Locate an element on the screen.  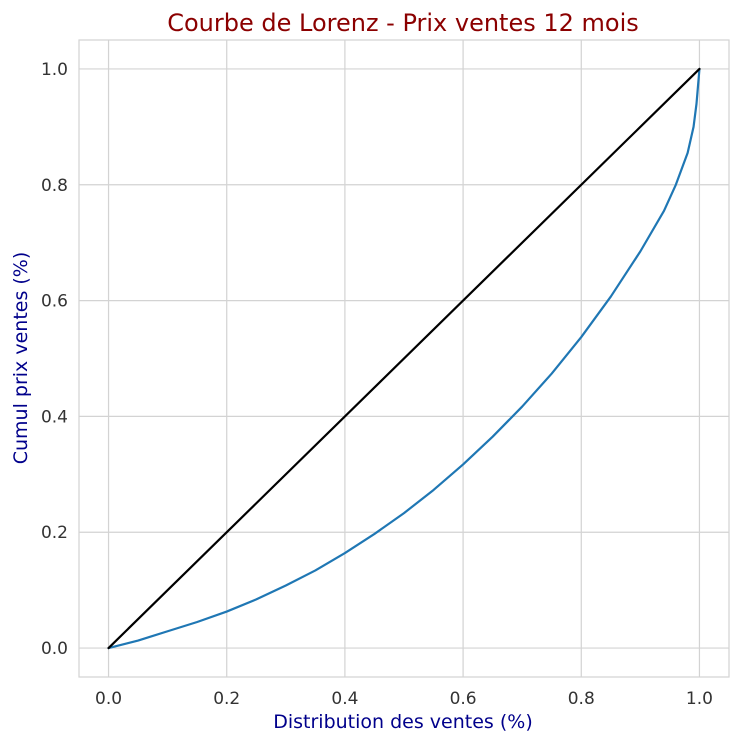
y-tick-label: 0.0 is located at coordinates (54, 649).